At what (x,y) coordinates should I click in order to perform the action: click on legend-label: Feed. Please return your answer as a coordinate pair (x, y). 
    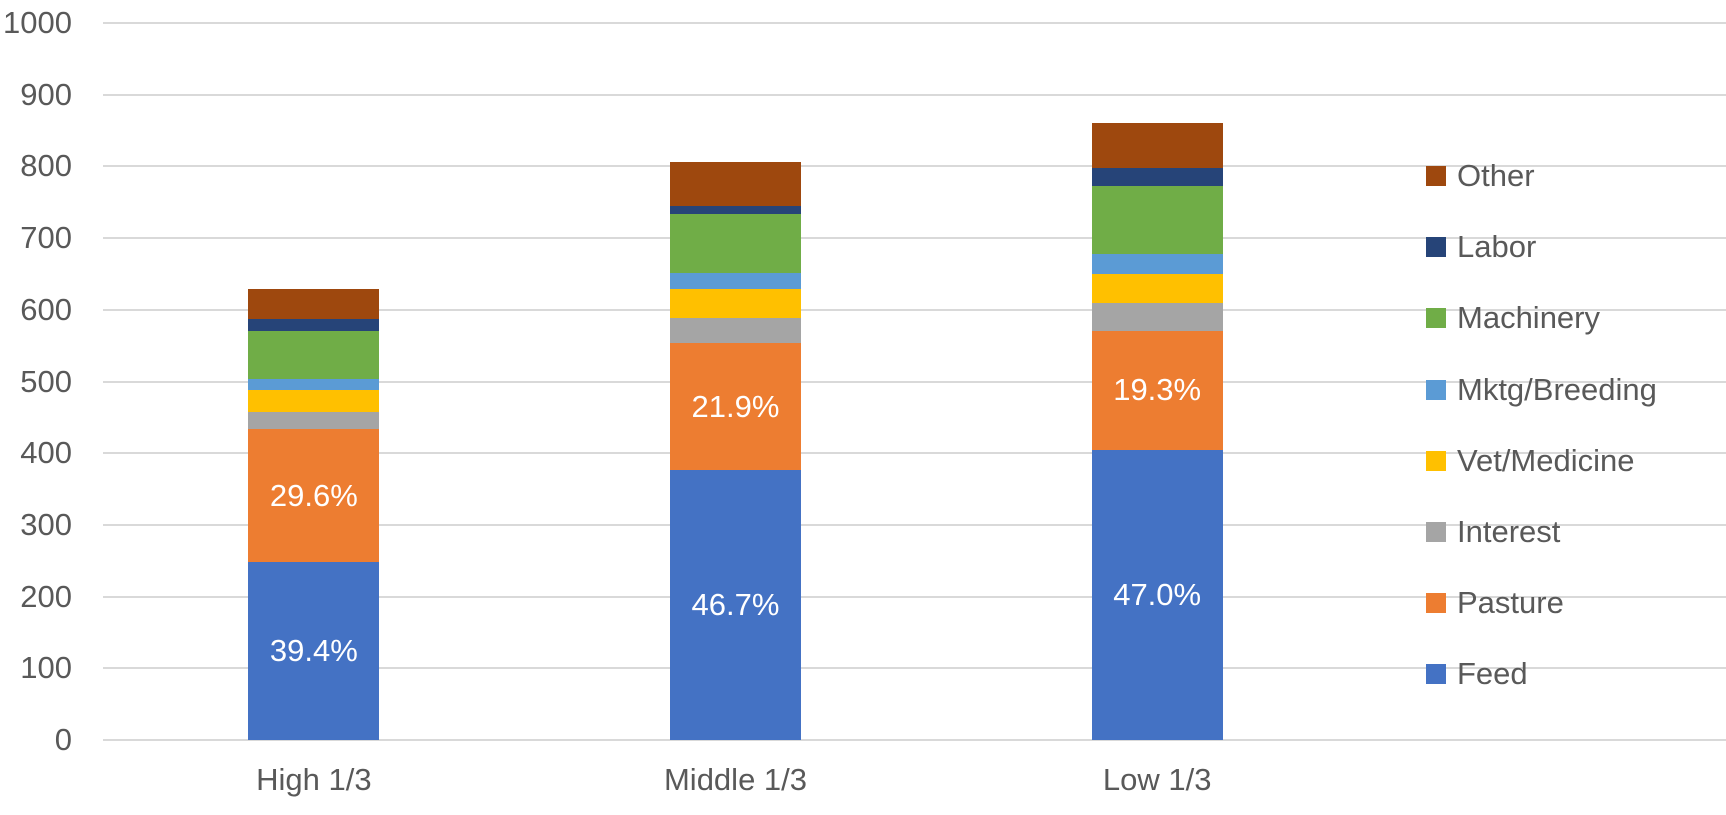
    Looking at the image, I should click on (1492, 674).